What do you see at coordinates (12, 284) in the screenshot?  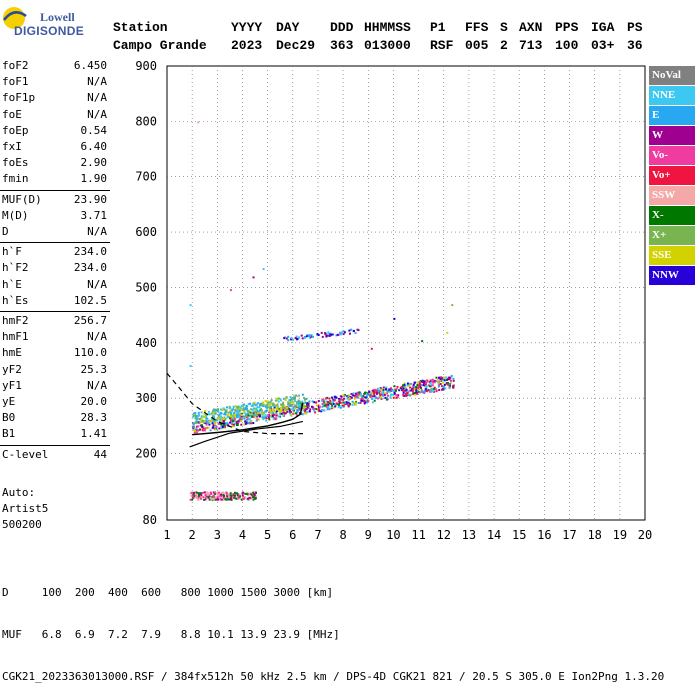 I see `param-name: h`E` at bounding box center [12, 284].